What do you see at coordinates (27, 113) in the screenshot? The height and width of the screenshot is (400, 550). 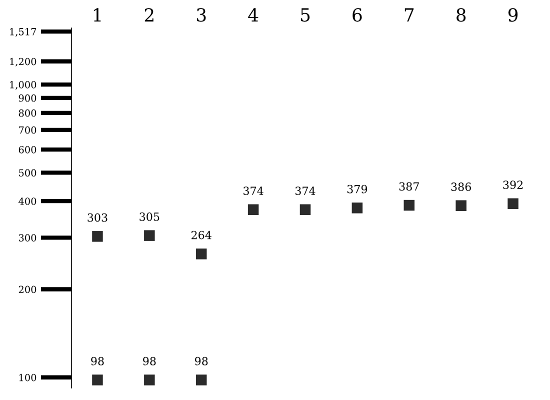 I see `y-tick-label: 800` at bounding box center [27, 113].